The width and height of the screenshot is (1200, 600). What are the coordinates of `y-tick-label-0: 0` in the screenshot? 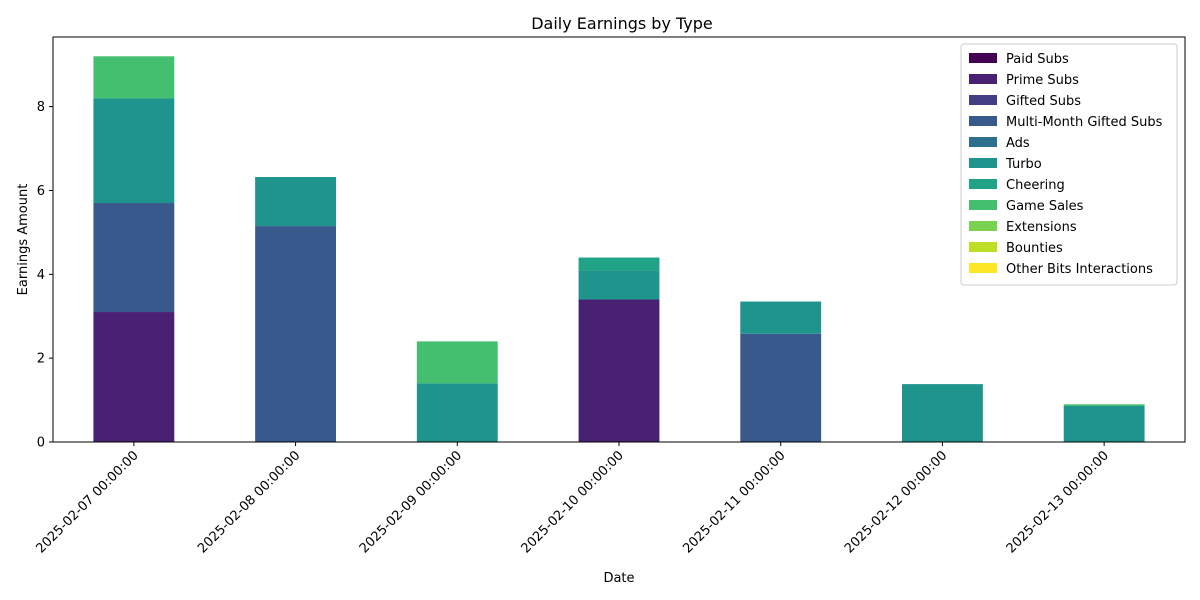 It's located at (41, 443).